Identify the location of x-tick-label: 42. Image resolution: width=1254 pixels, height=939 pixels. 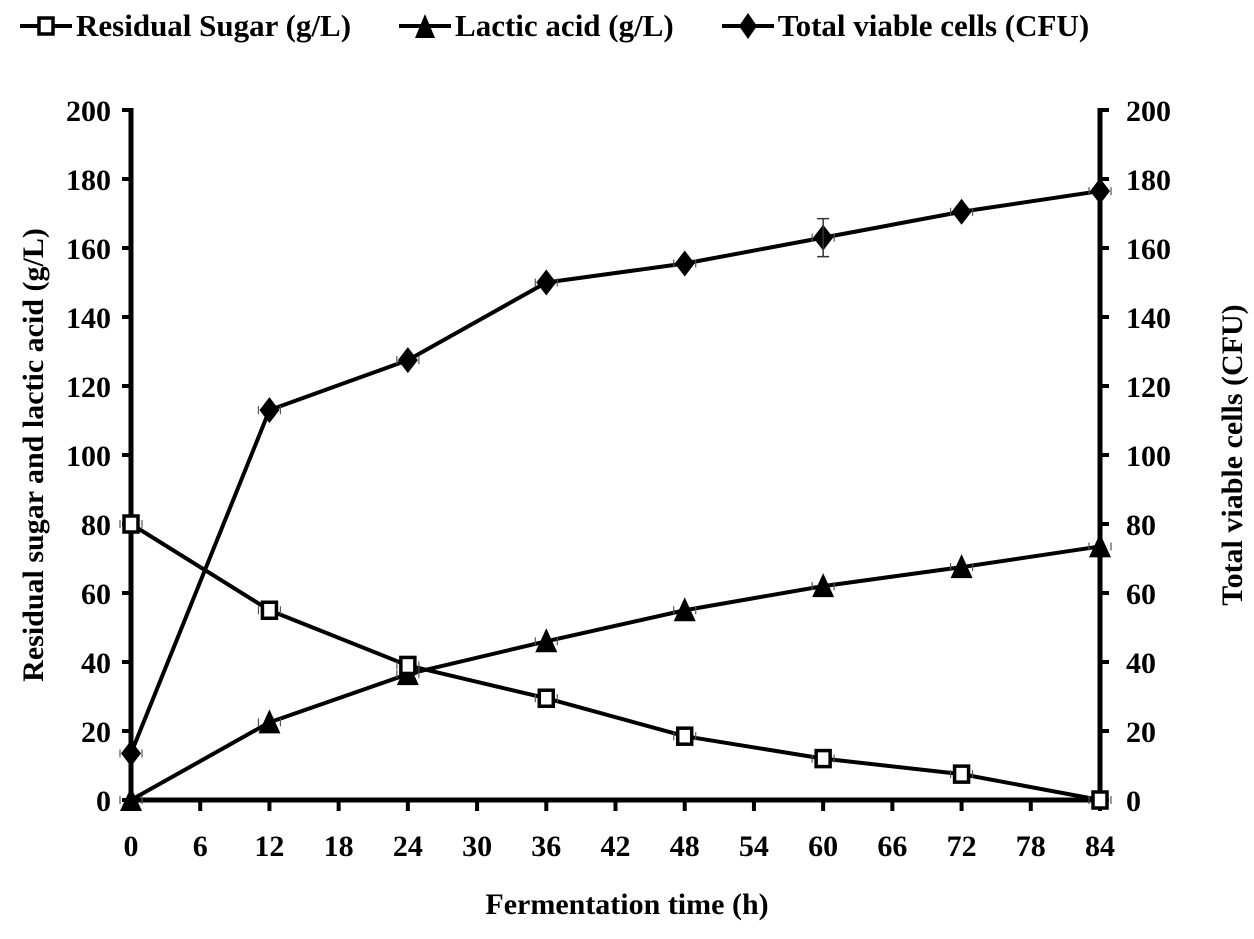
(616, 846).